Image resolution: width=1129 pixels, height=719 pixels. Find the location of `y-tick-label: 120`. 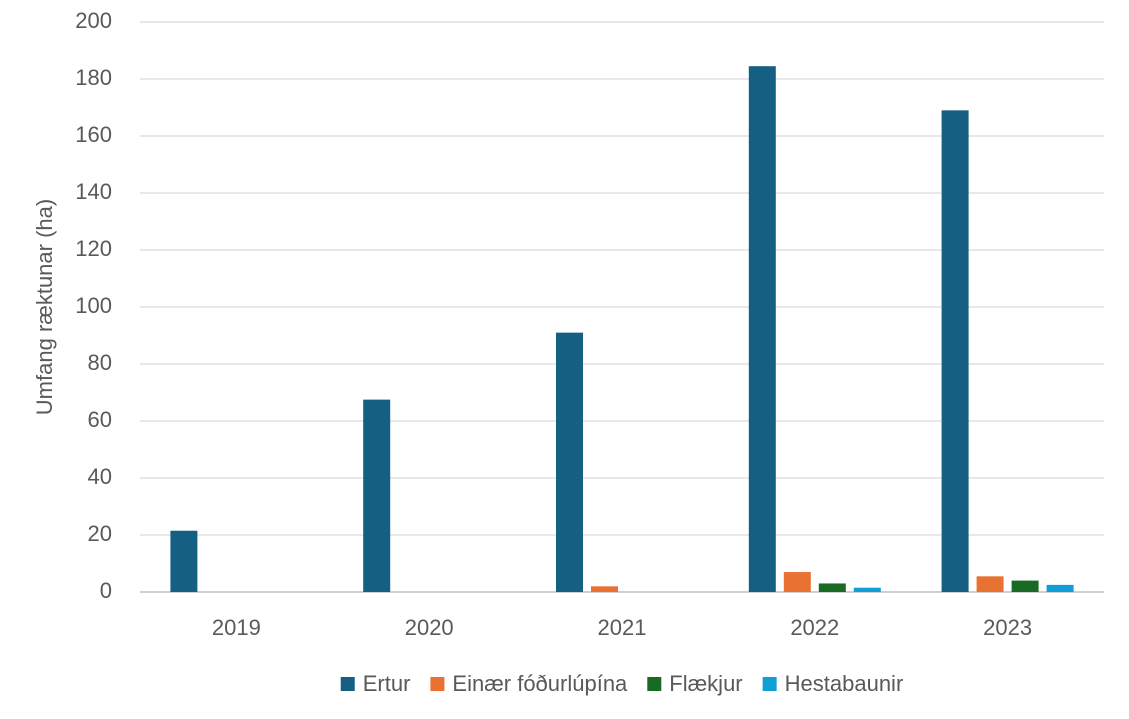

y-tick-label: 120 is located at coordinates (93, 248).